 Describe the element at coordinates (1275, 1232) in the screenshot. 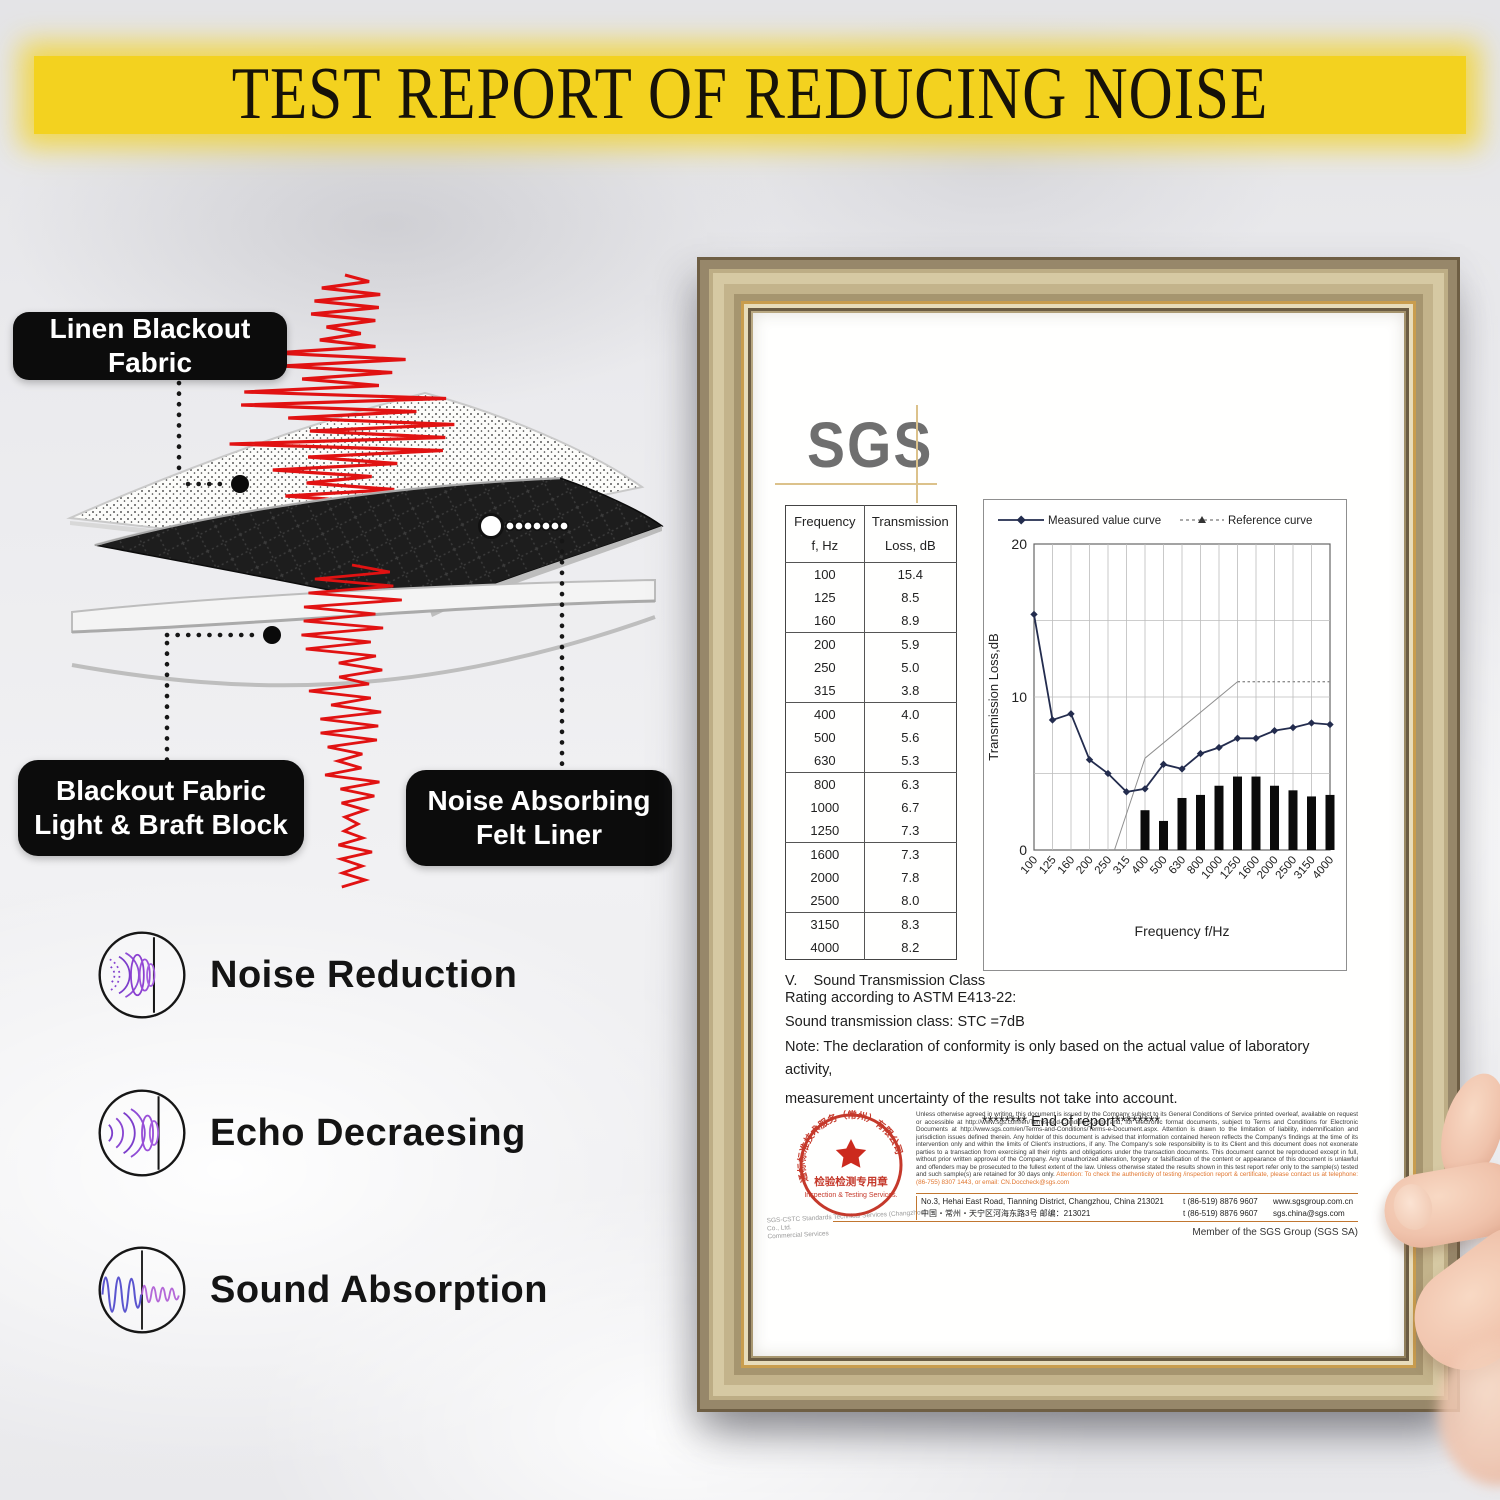

I see `sgs-member-line: Member of the SGS Group (SGS SA)` at that location.